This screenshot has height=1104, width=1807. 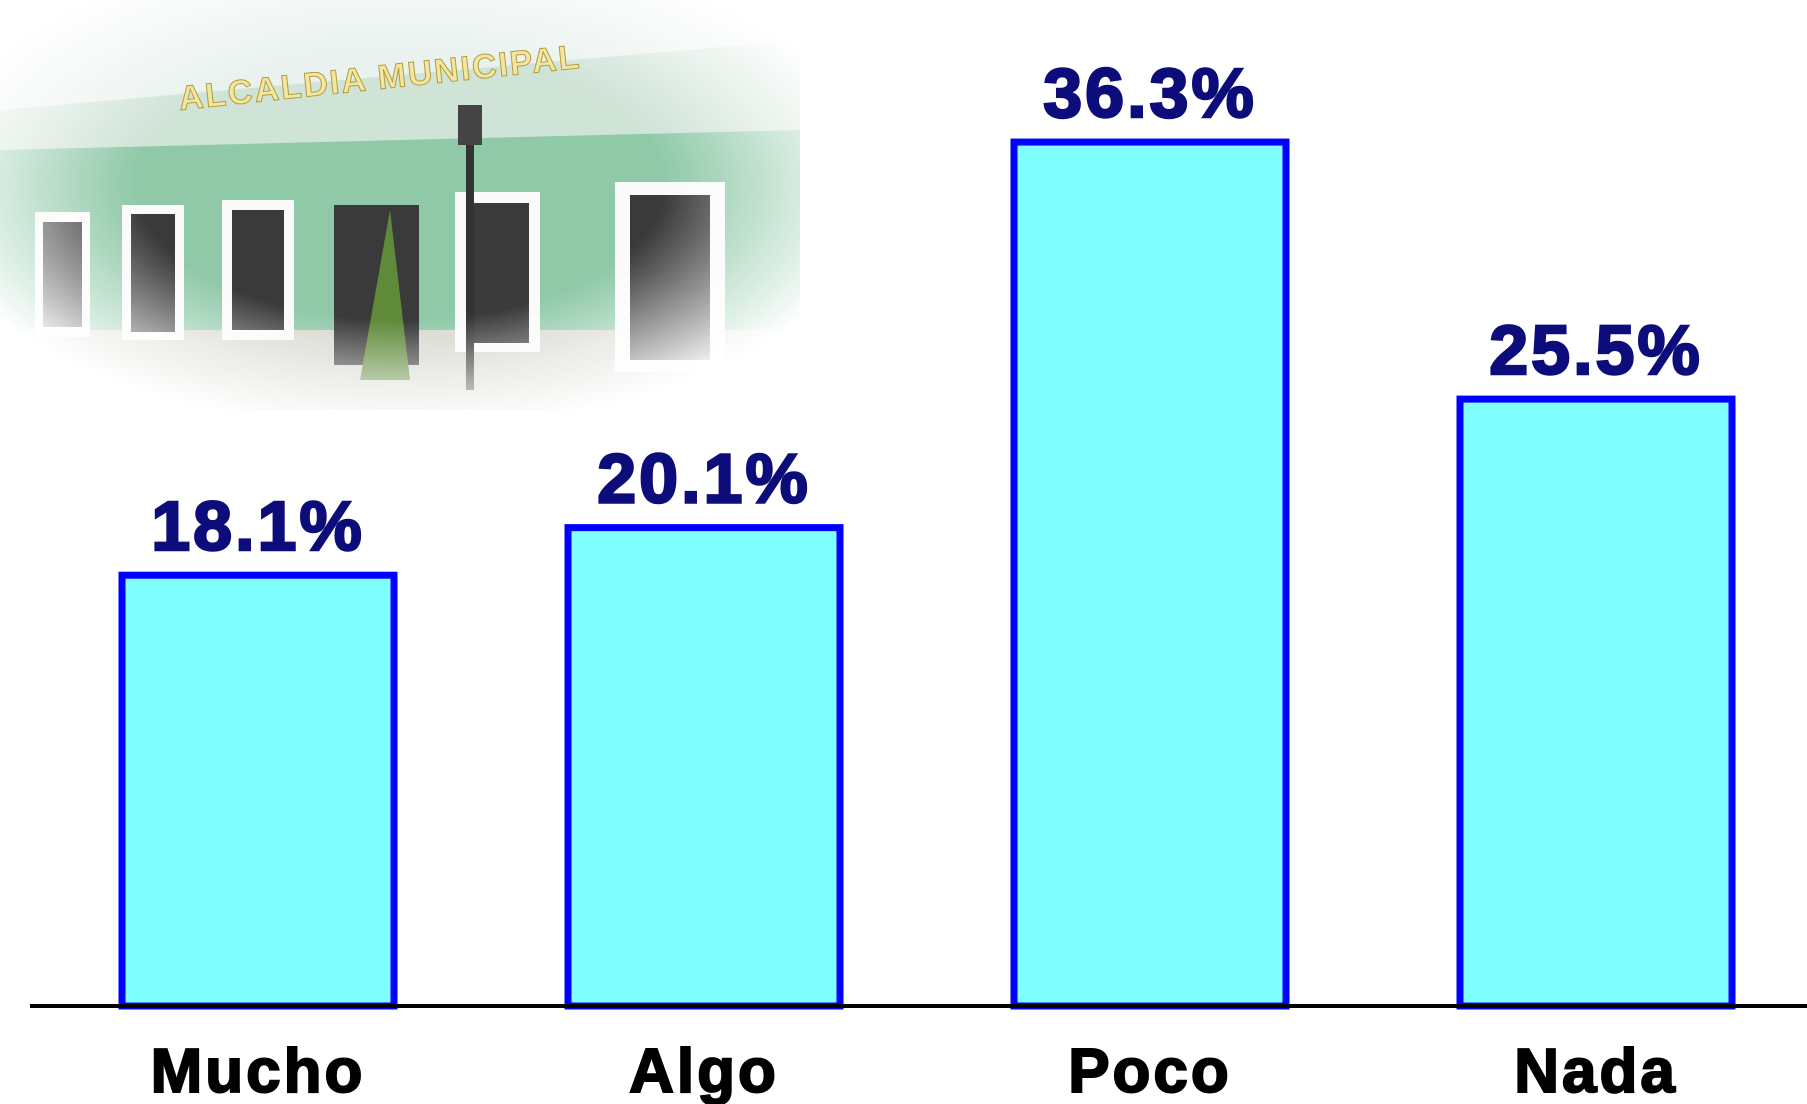 What do you see at coordinates (1596, 1070) in the screenshot?
I see `x-tick-label: Nada` at bounding box center [1596, 1070].